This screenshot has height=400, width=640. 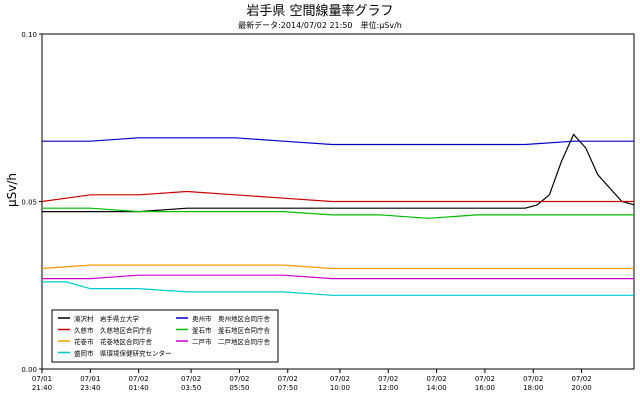 What do you see at coordinates (123, 353) in the screenshot?
I see `legend-label: 盛岡市 県環境保健研究センター` at bounding box center [123, 353].